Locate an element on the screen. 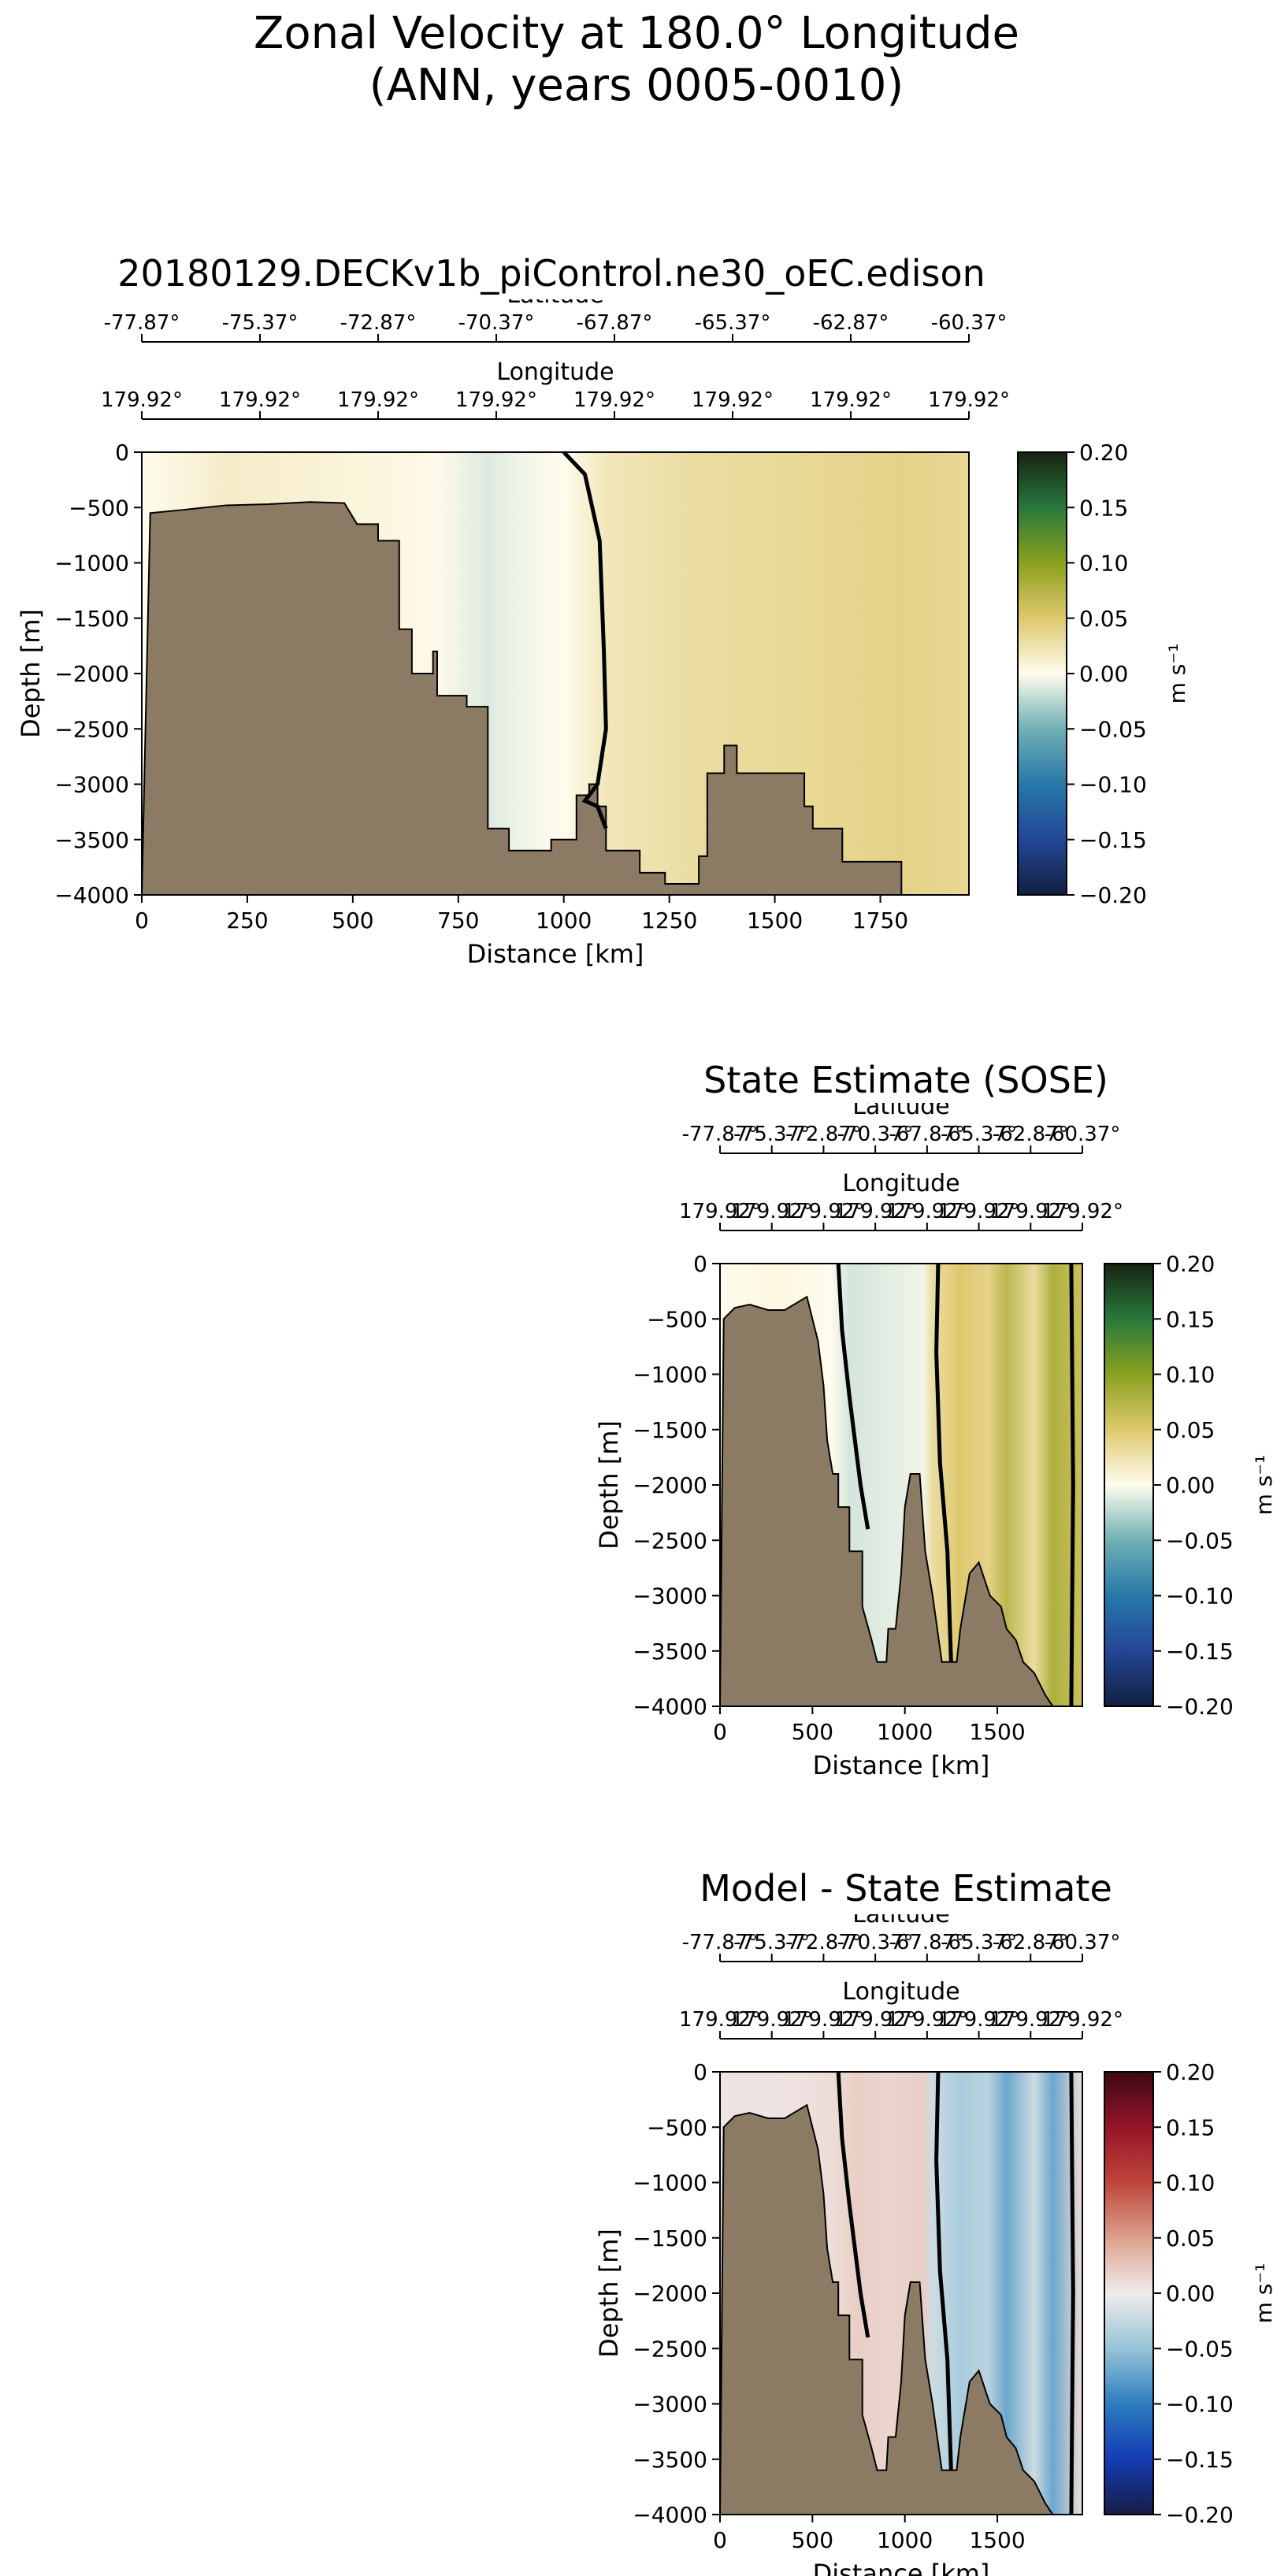 The width and height of the screenshot is (1273, 2576). model-lon-axis-label: Longitude is located at coordinates (555, 372).